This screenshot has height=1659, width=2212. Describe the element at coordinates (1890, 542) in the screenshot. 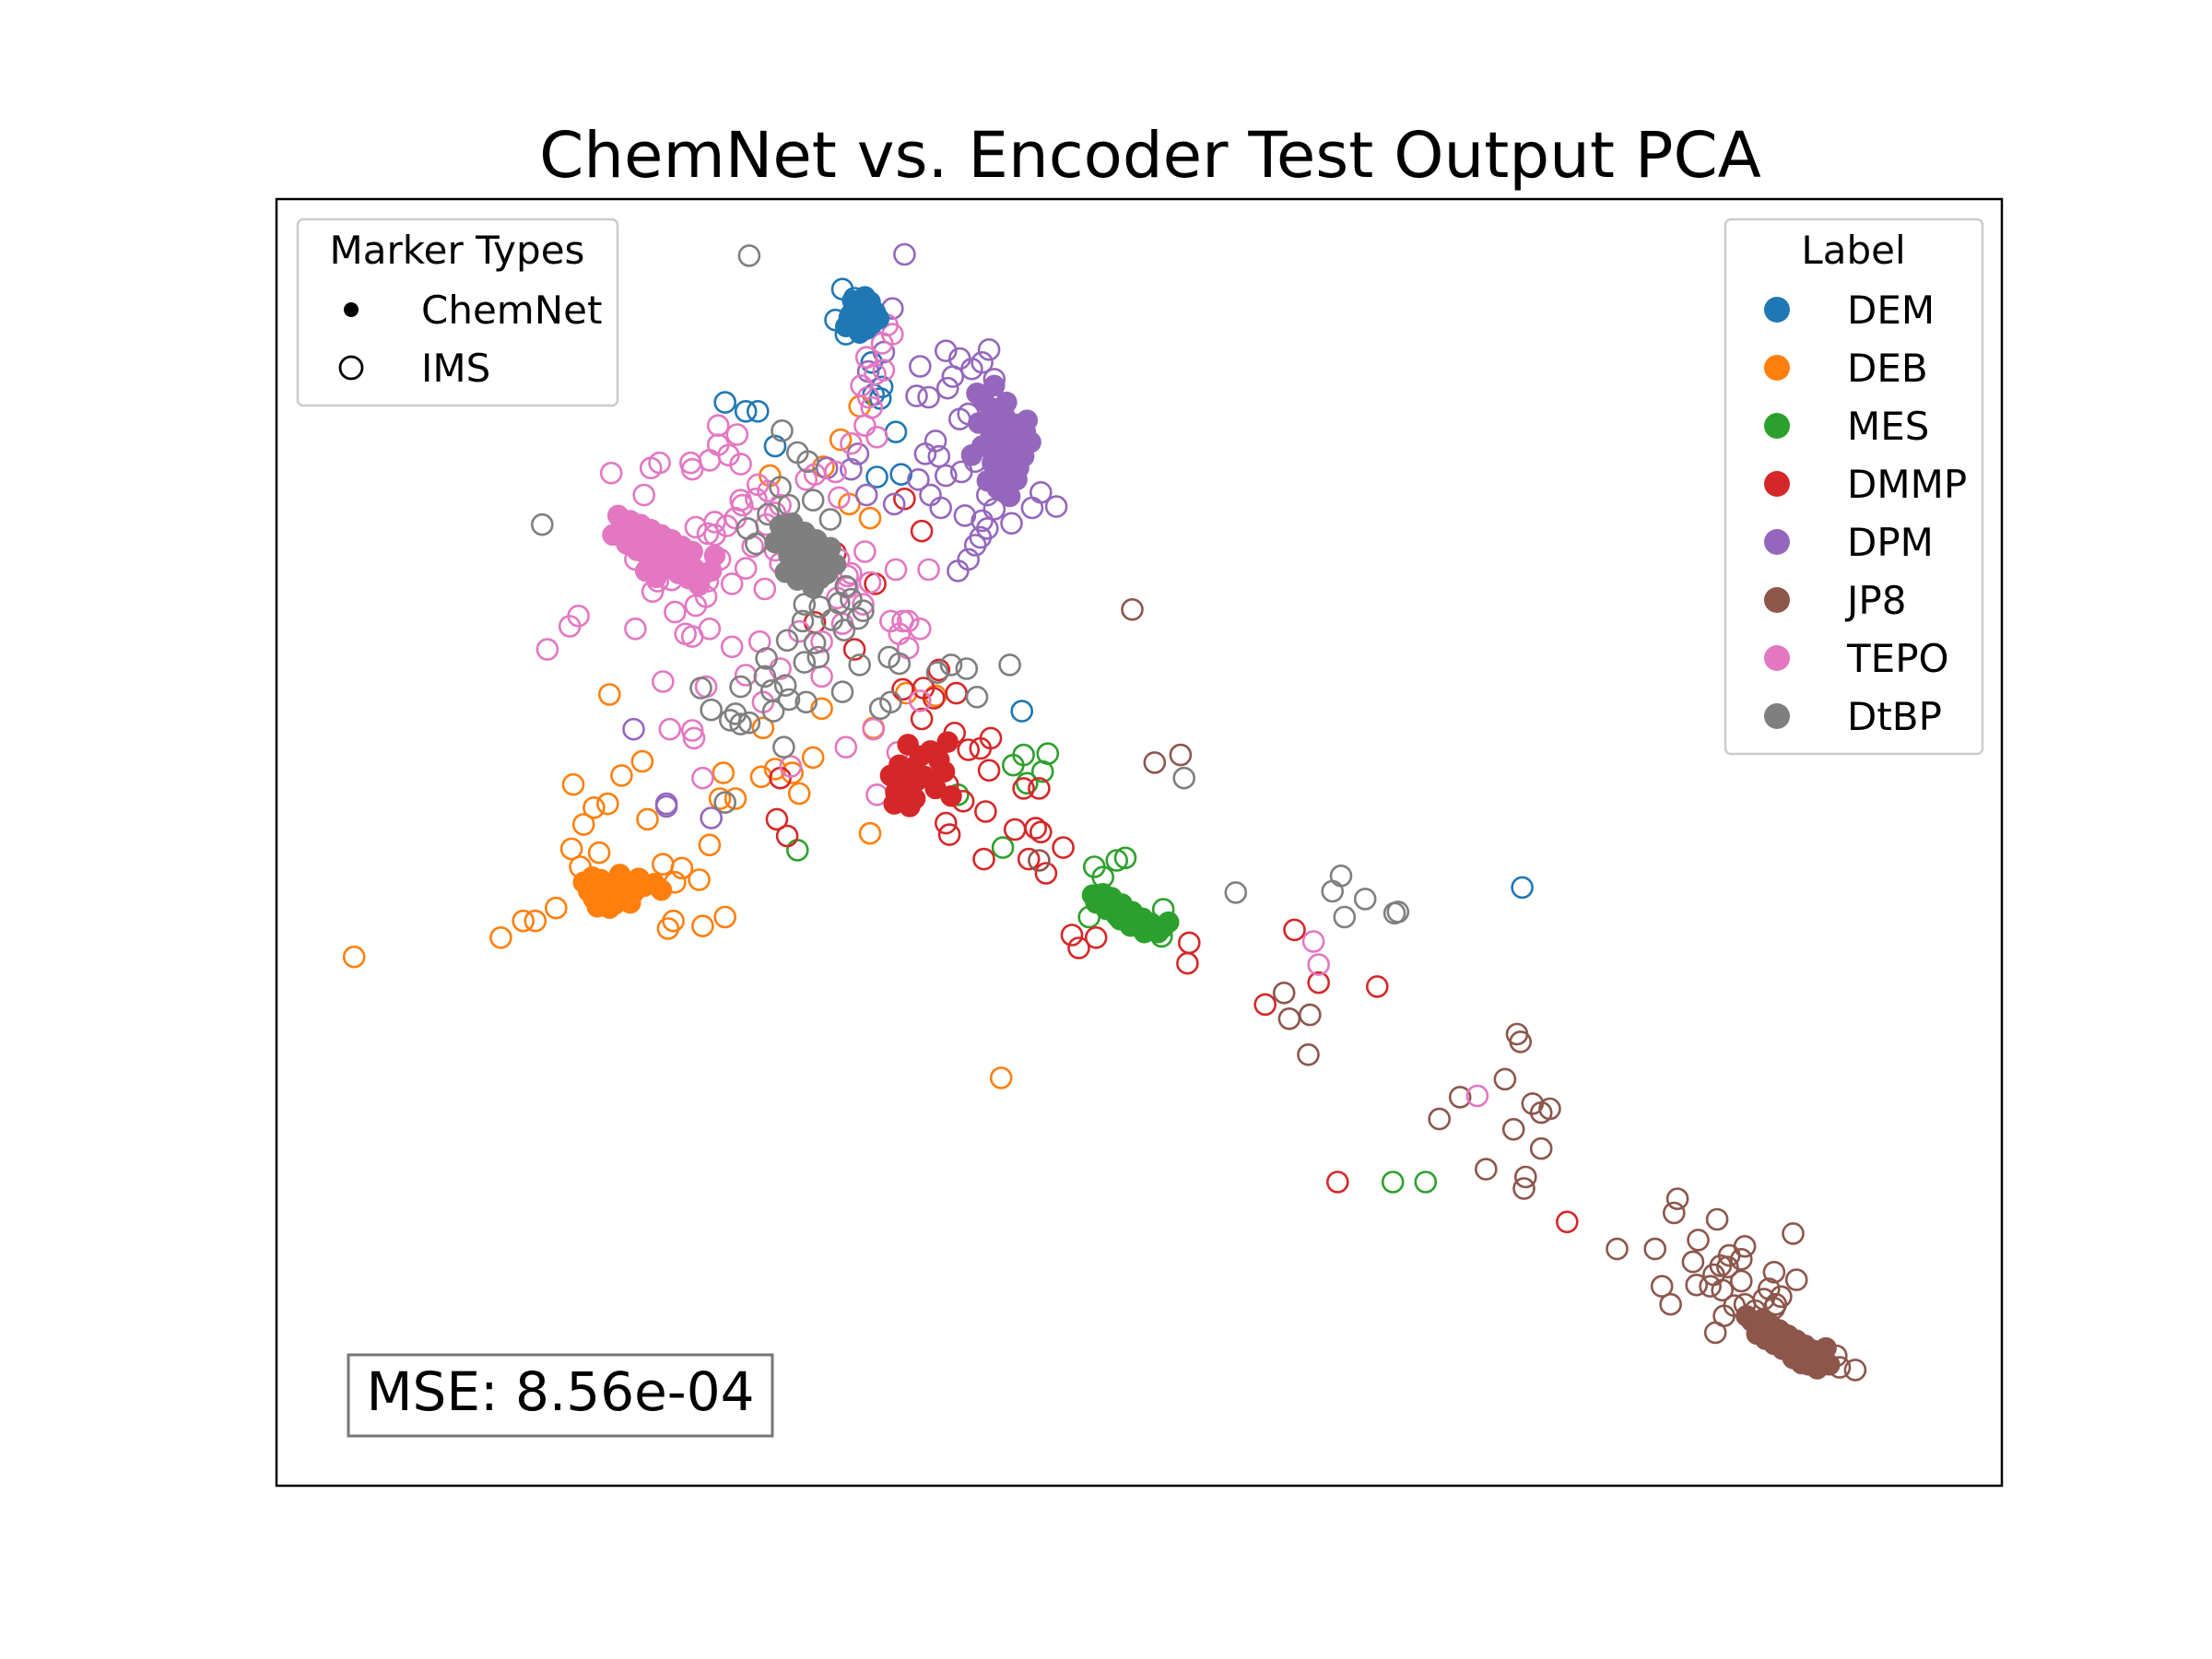

I see `legend-label-dpm: DPM` at that location.